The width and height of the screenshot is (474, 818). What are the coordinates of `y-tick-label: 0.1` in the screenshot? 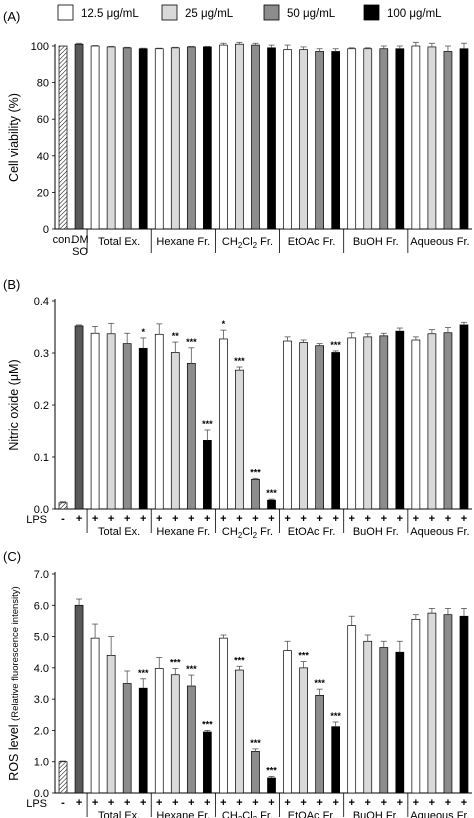 It's located at (41, 458).